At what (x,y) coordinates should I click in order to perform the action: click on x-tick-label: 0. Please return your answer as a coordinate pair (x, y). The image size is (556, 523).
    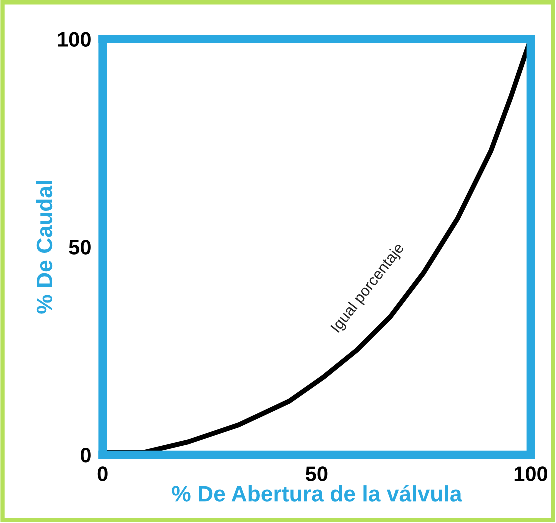
    Looking at the image, I should click on (103, 474).